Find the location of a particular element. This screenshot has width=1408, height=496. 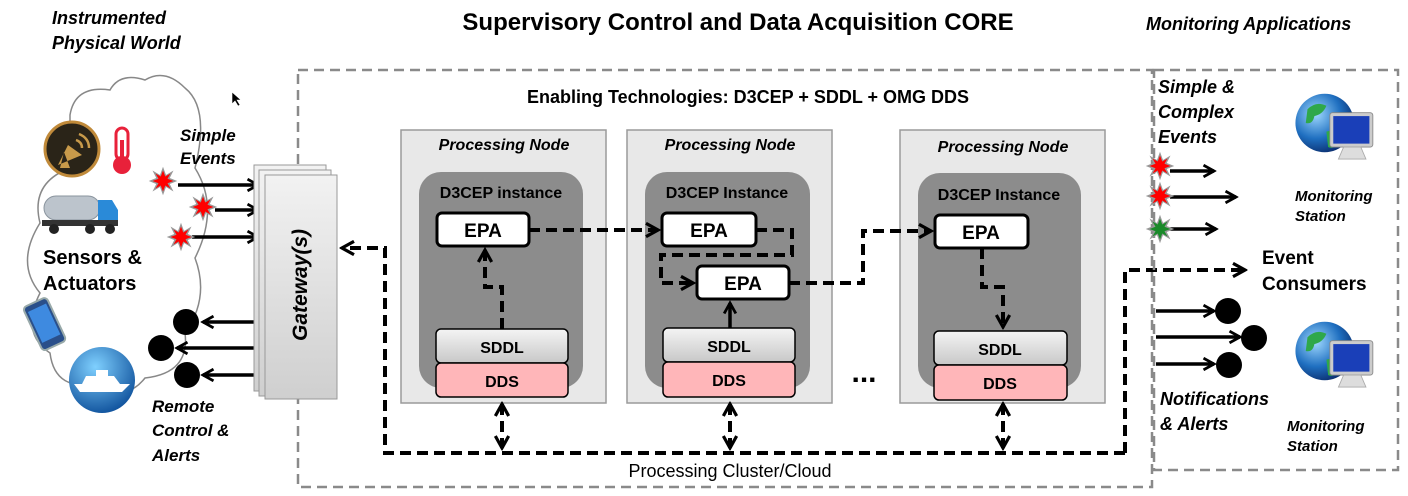

event-consumers-label: Event Consumers is located at coordinates (1314, 271).